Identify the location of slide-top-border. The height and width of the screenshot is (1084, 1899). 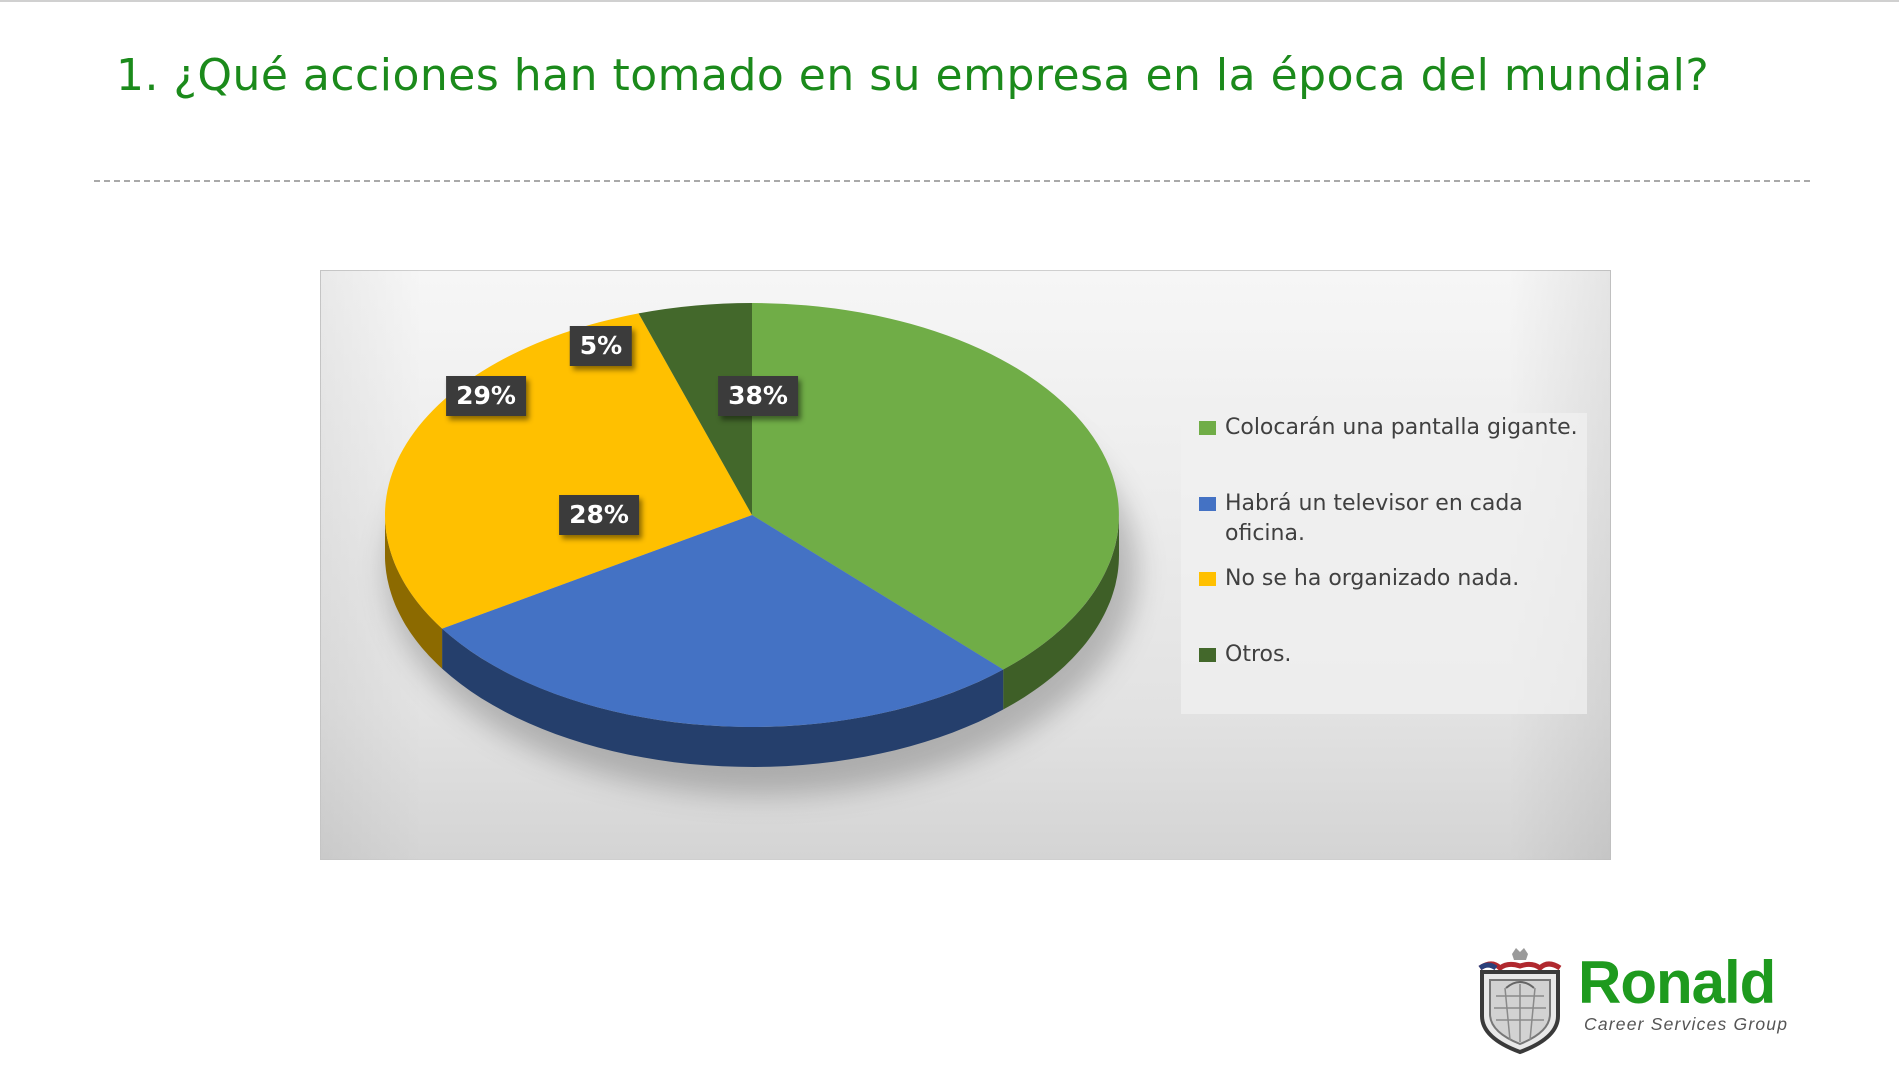
(949, 1).